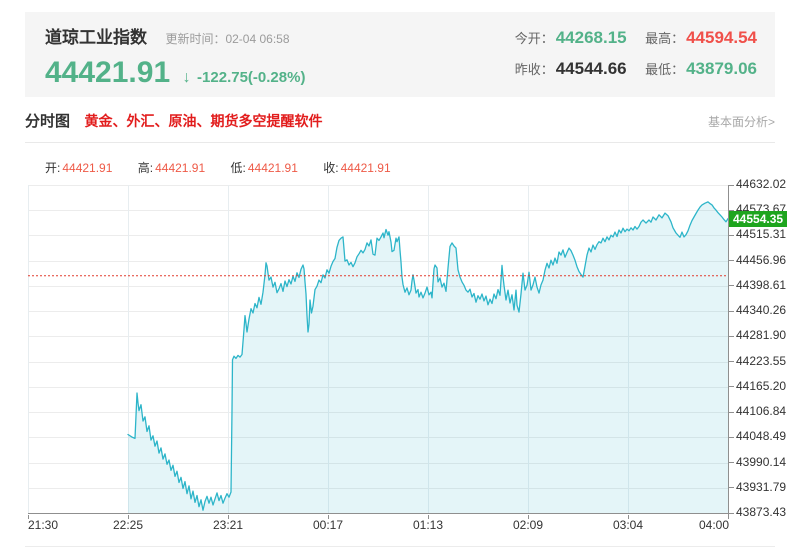 The width and height of the screenshot is (800, 558). What do you see at coordinates (761, 184) in the screenshot?
I see `y-axis-label: 44632.02` at bounding box center [761, 184].